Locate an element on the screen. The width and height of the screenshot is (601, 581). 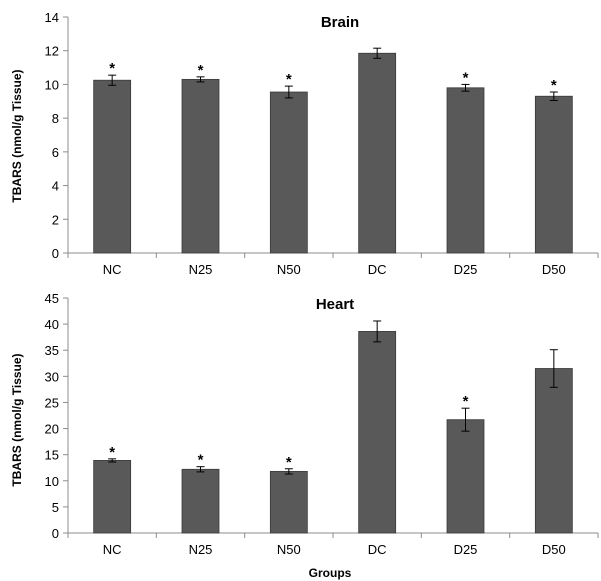
y-tick-label: 14 is located at coordinates (52, 17).